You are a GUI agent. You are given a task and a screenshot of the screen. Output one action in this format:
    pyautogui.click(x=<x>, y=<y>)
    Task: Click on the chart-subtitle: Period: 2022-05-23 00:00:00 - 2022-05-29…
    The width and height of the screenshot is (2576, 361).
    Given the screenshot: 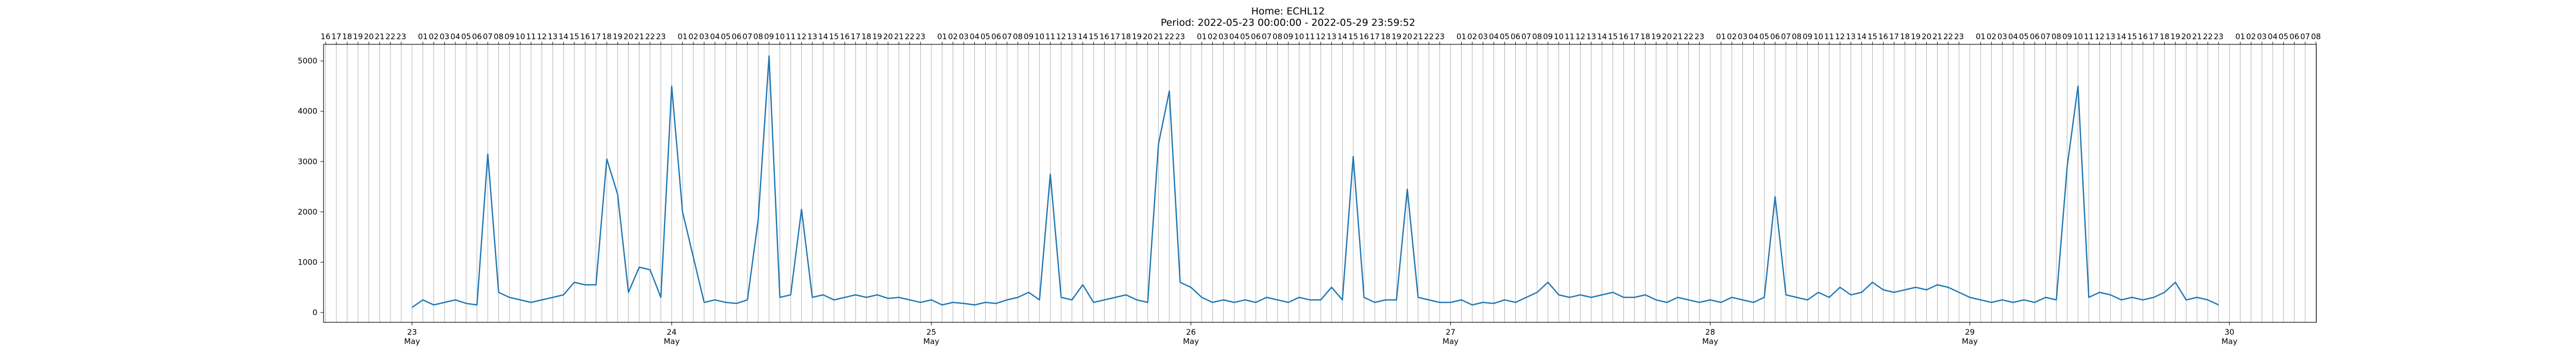 What is the action you would take?
    pyautogui.click(x=1288, y=22)
    